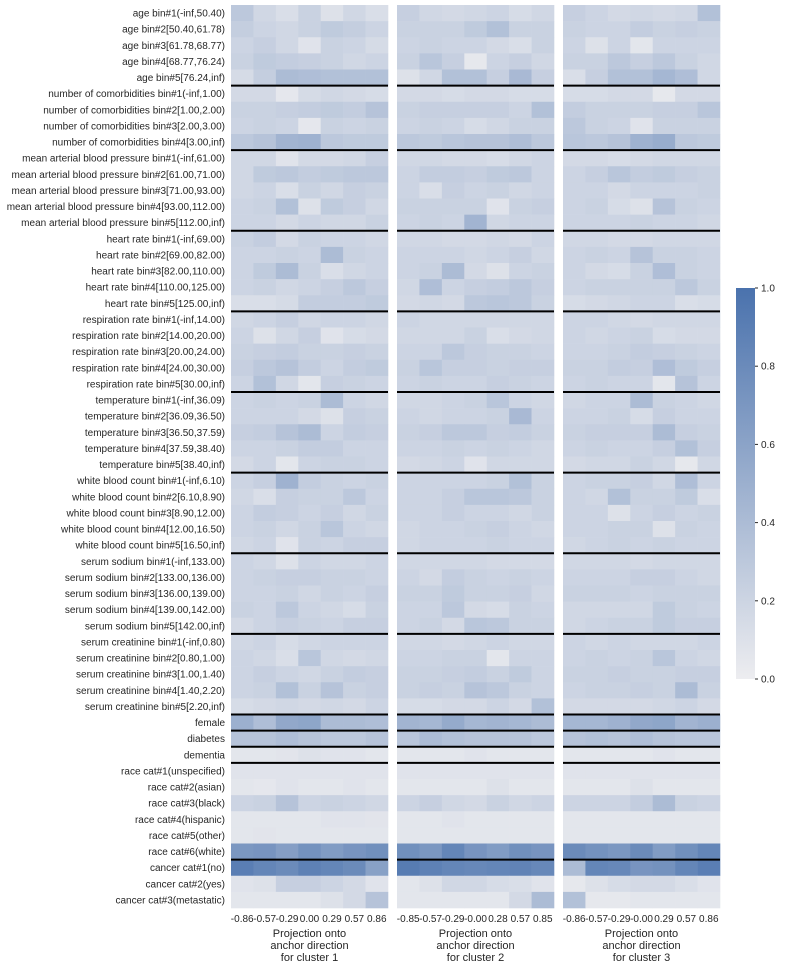 This screenshot has height=973, width=789. I want to click on row-label: heart rate bin#5[125.00,inf), so click(165, 304).